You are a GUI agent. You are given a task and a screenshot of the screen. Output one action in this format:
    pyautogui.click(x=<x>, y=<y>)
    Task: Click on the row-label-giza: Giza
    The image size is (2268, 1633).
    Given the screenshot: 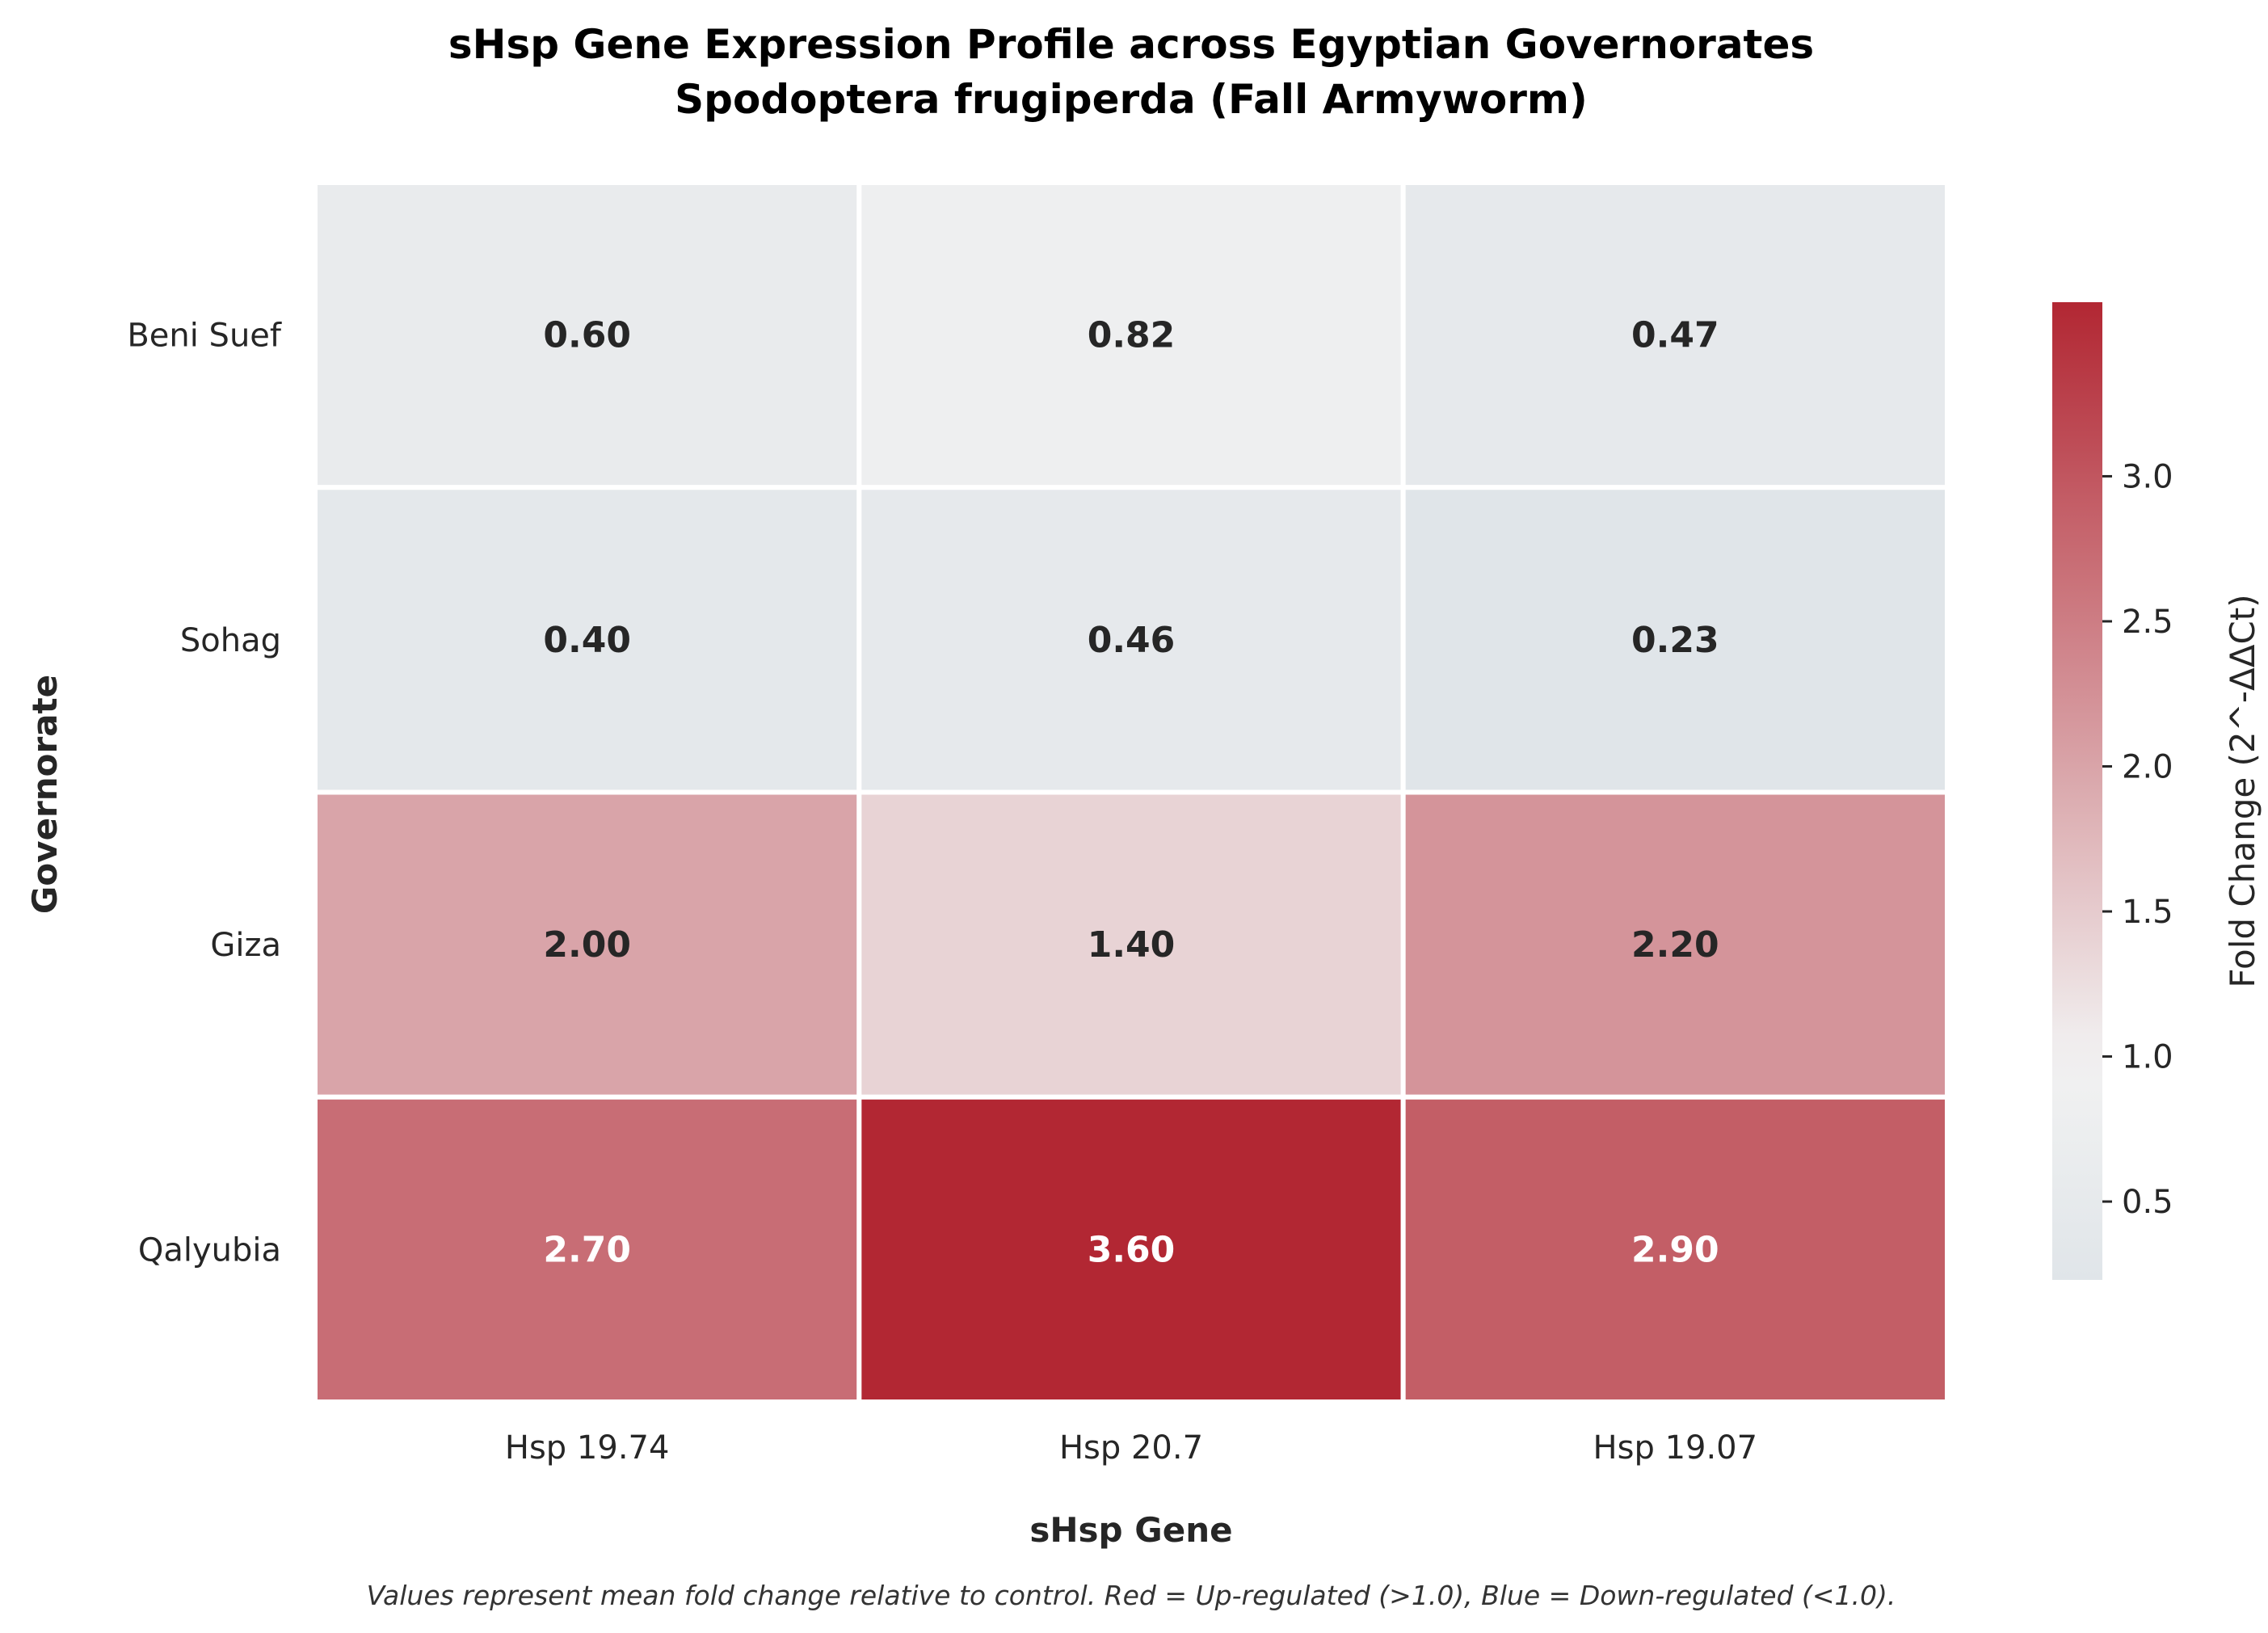 What is the action you would take?
    pyautogui.click(x=245, y=945)
    